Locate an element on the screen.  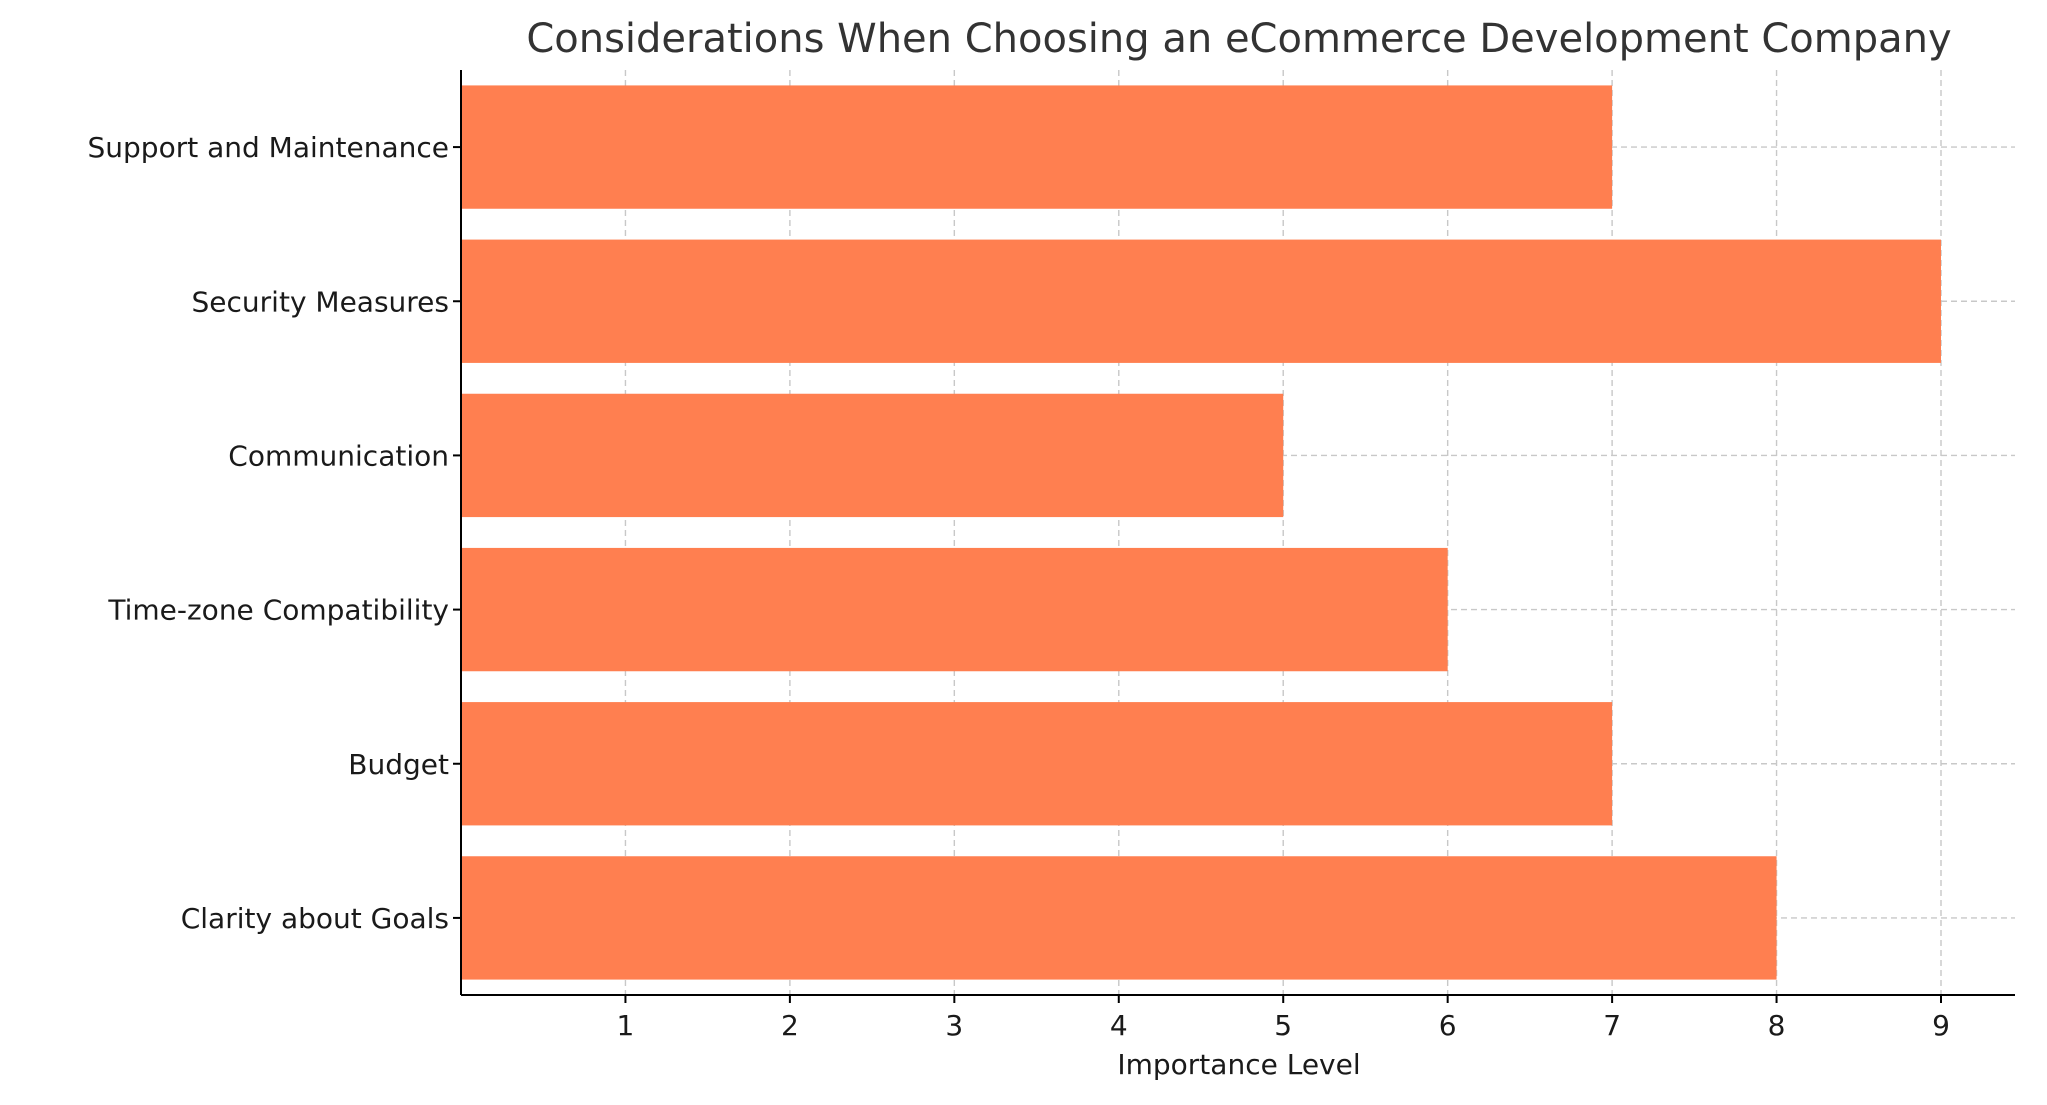
x-tick-label: 8 is located at coordinates (1777, 1025).